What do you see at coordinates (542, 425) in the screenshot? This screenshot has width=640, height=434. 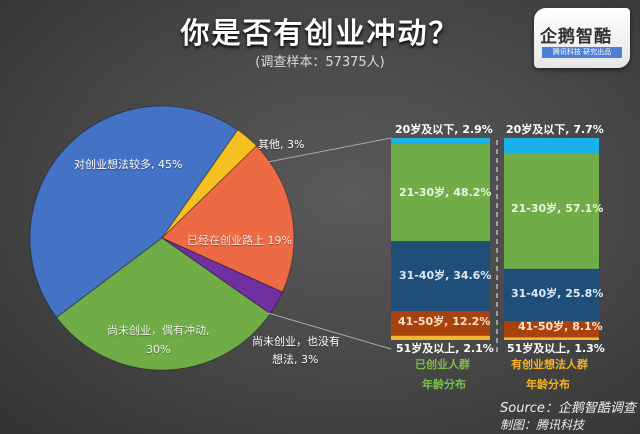 I see `made-by-note: 制图：腾讯科技` at bounding box center [542, 425].